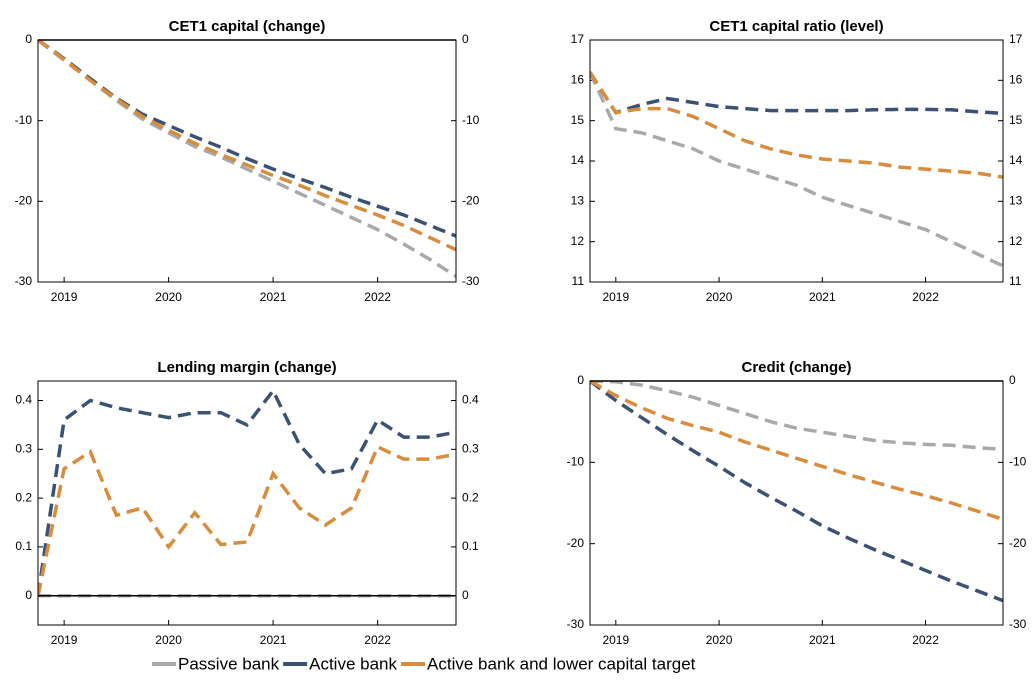 The image size is (1032, 680). Describe the element at coordinates (470, 497) in the screenshot. I see `y2-tick-label: 0.2` at that location.